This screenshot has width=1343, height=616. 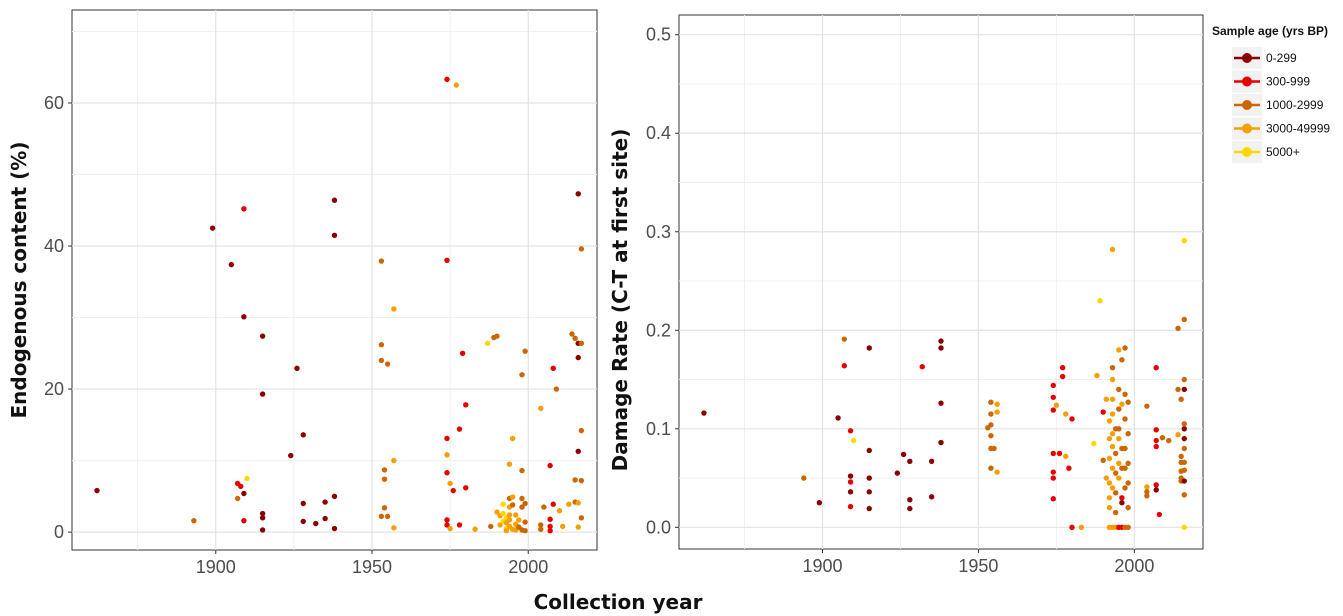 I want to click on x-tick-label: 1900, so click(x=822, y=566).